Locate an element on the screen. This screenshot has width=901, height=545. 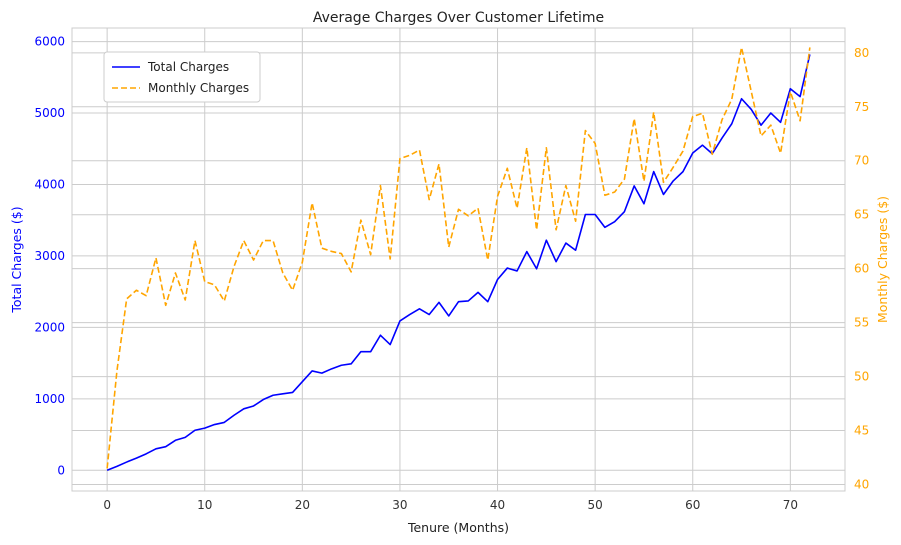
x-axis-label: Tenure (Months) is located at coordinates (458, 527).